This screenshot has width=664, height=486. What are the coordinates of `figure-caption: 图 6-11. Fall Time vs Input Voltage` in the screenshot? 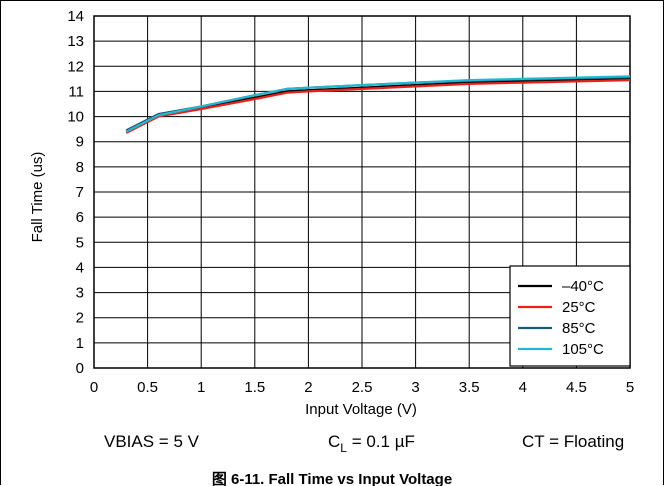 It's located at (332, 478).